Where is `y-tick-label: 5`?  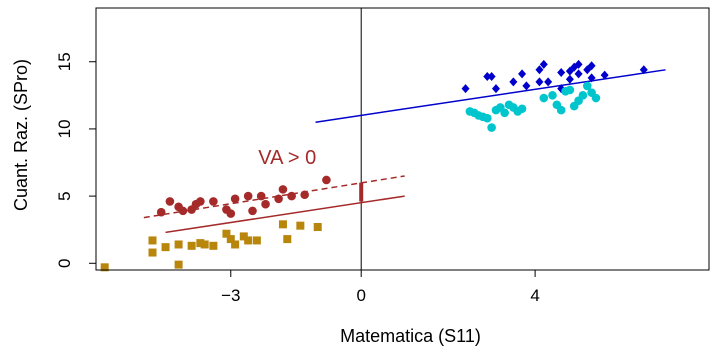 y-tick-label: 5 is located at coordinates (64, 195).